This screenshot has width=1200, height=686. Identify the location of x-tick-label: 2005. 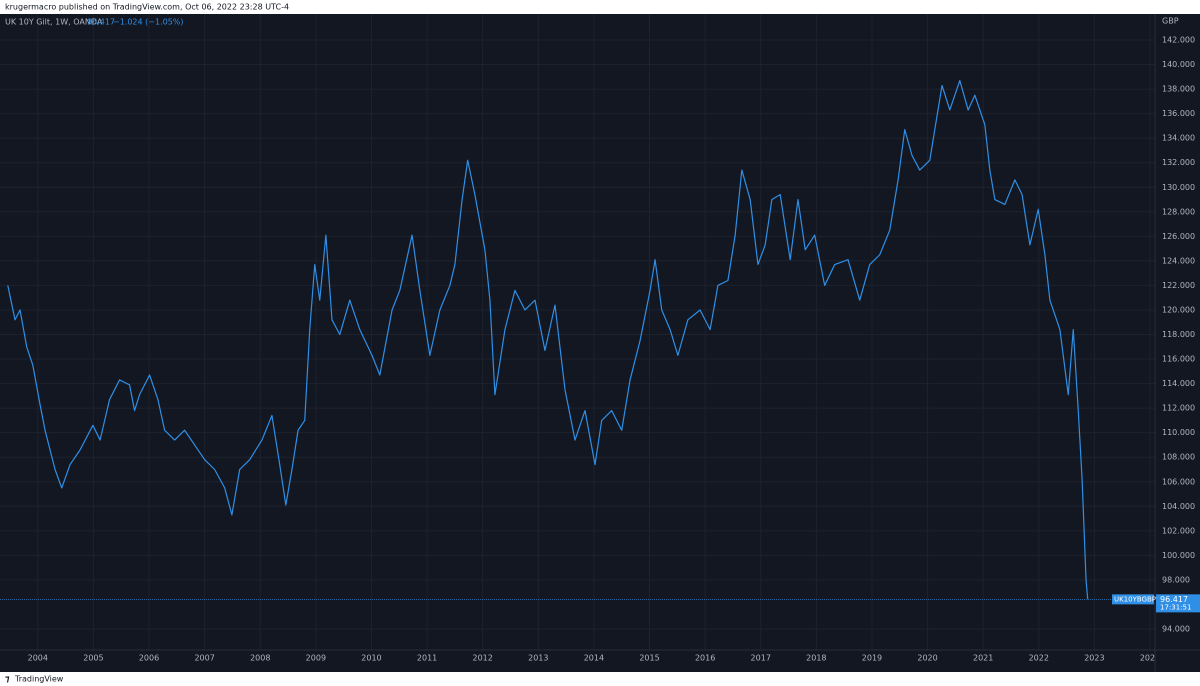
(93, 658).